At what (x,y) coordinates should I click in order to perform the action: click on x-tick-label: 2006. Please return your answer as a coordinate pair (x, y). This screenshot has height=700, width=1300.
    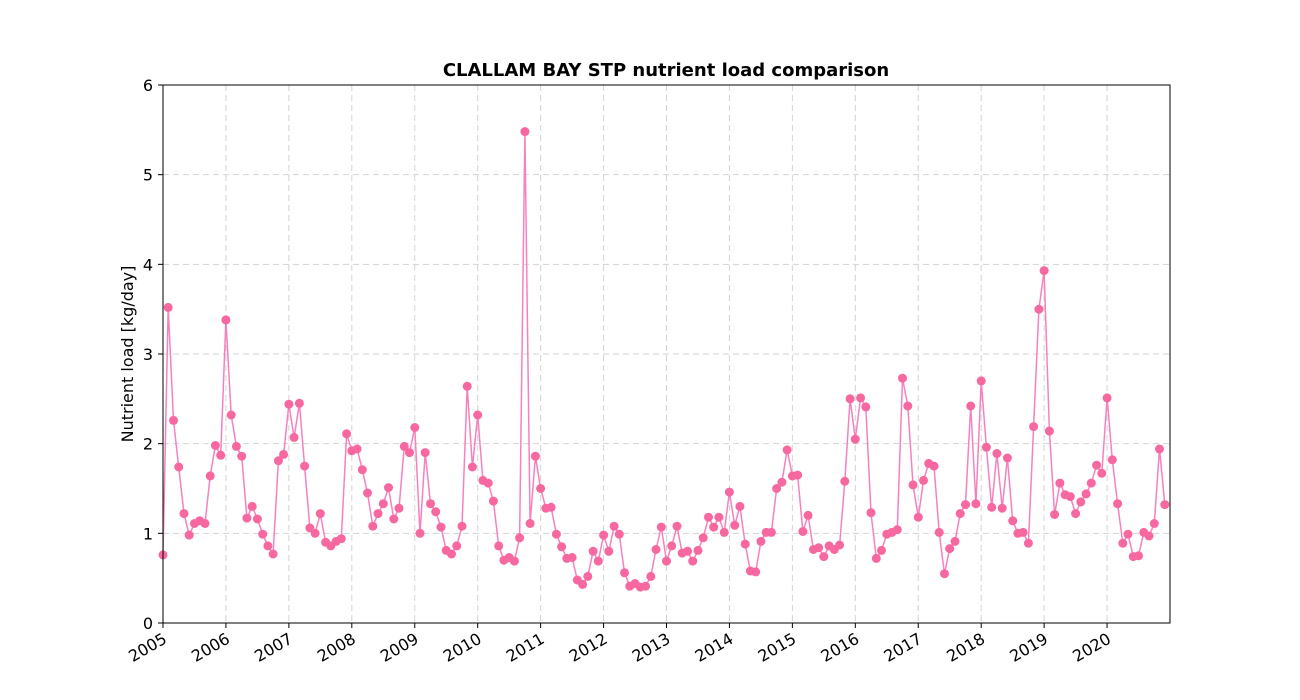
    Looking at the image, I should click on (210, 647).